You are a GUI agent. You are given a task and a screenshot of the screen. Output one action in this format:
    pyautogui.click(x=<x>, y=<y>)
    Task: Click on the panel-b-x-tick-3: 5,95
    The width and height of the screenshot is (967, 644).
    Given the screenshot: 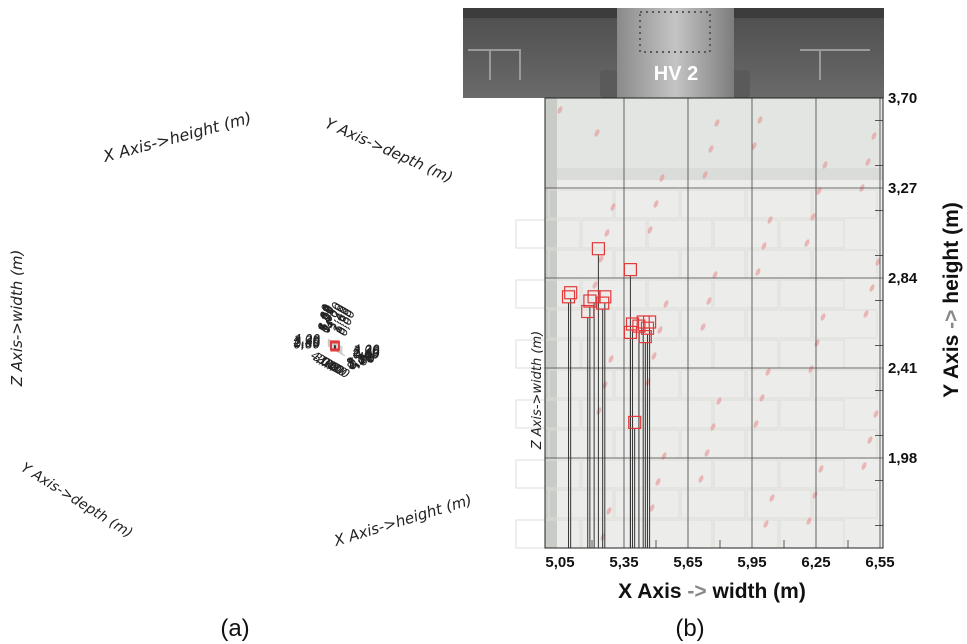 What is the action you would take?
    pyautogui.click(x=751, y=562)
    